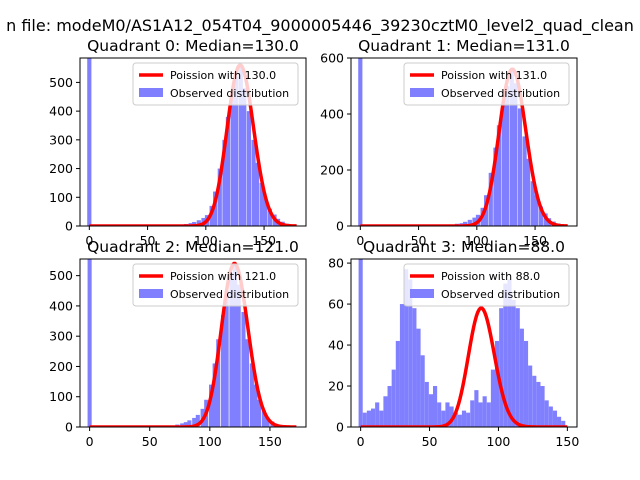 The height and width of the screenshot is (480, 640). What do you see at coordinates (336, 304) in the screenshot?
I see `y-tick-label: 60` at bounding box center [336, 304].